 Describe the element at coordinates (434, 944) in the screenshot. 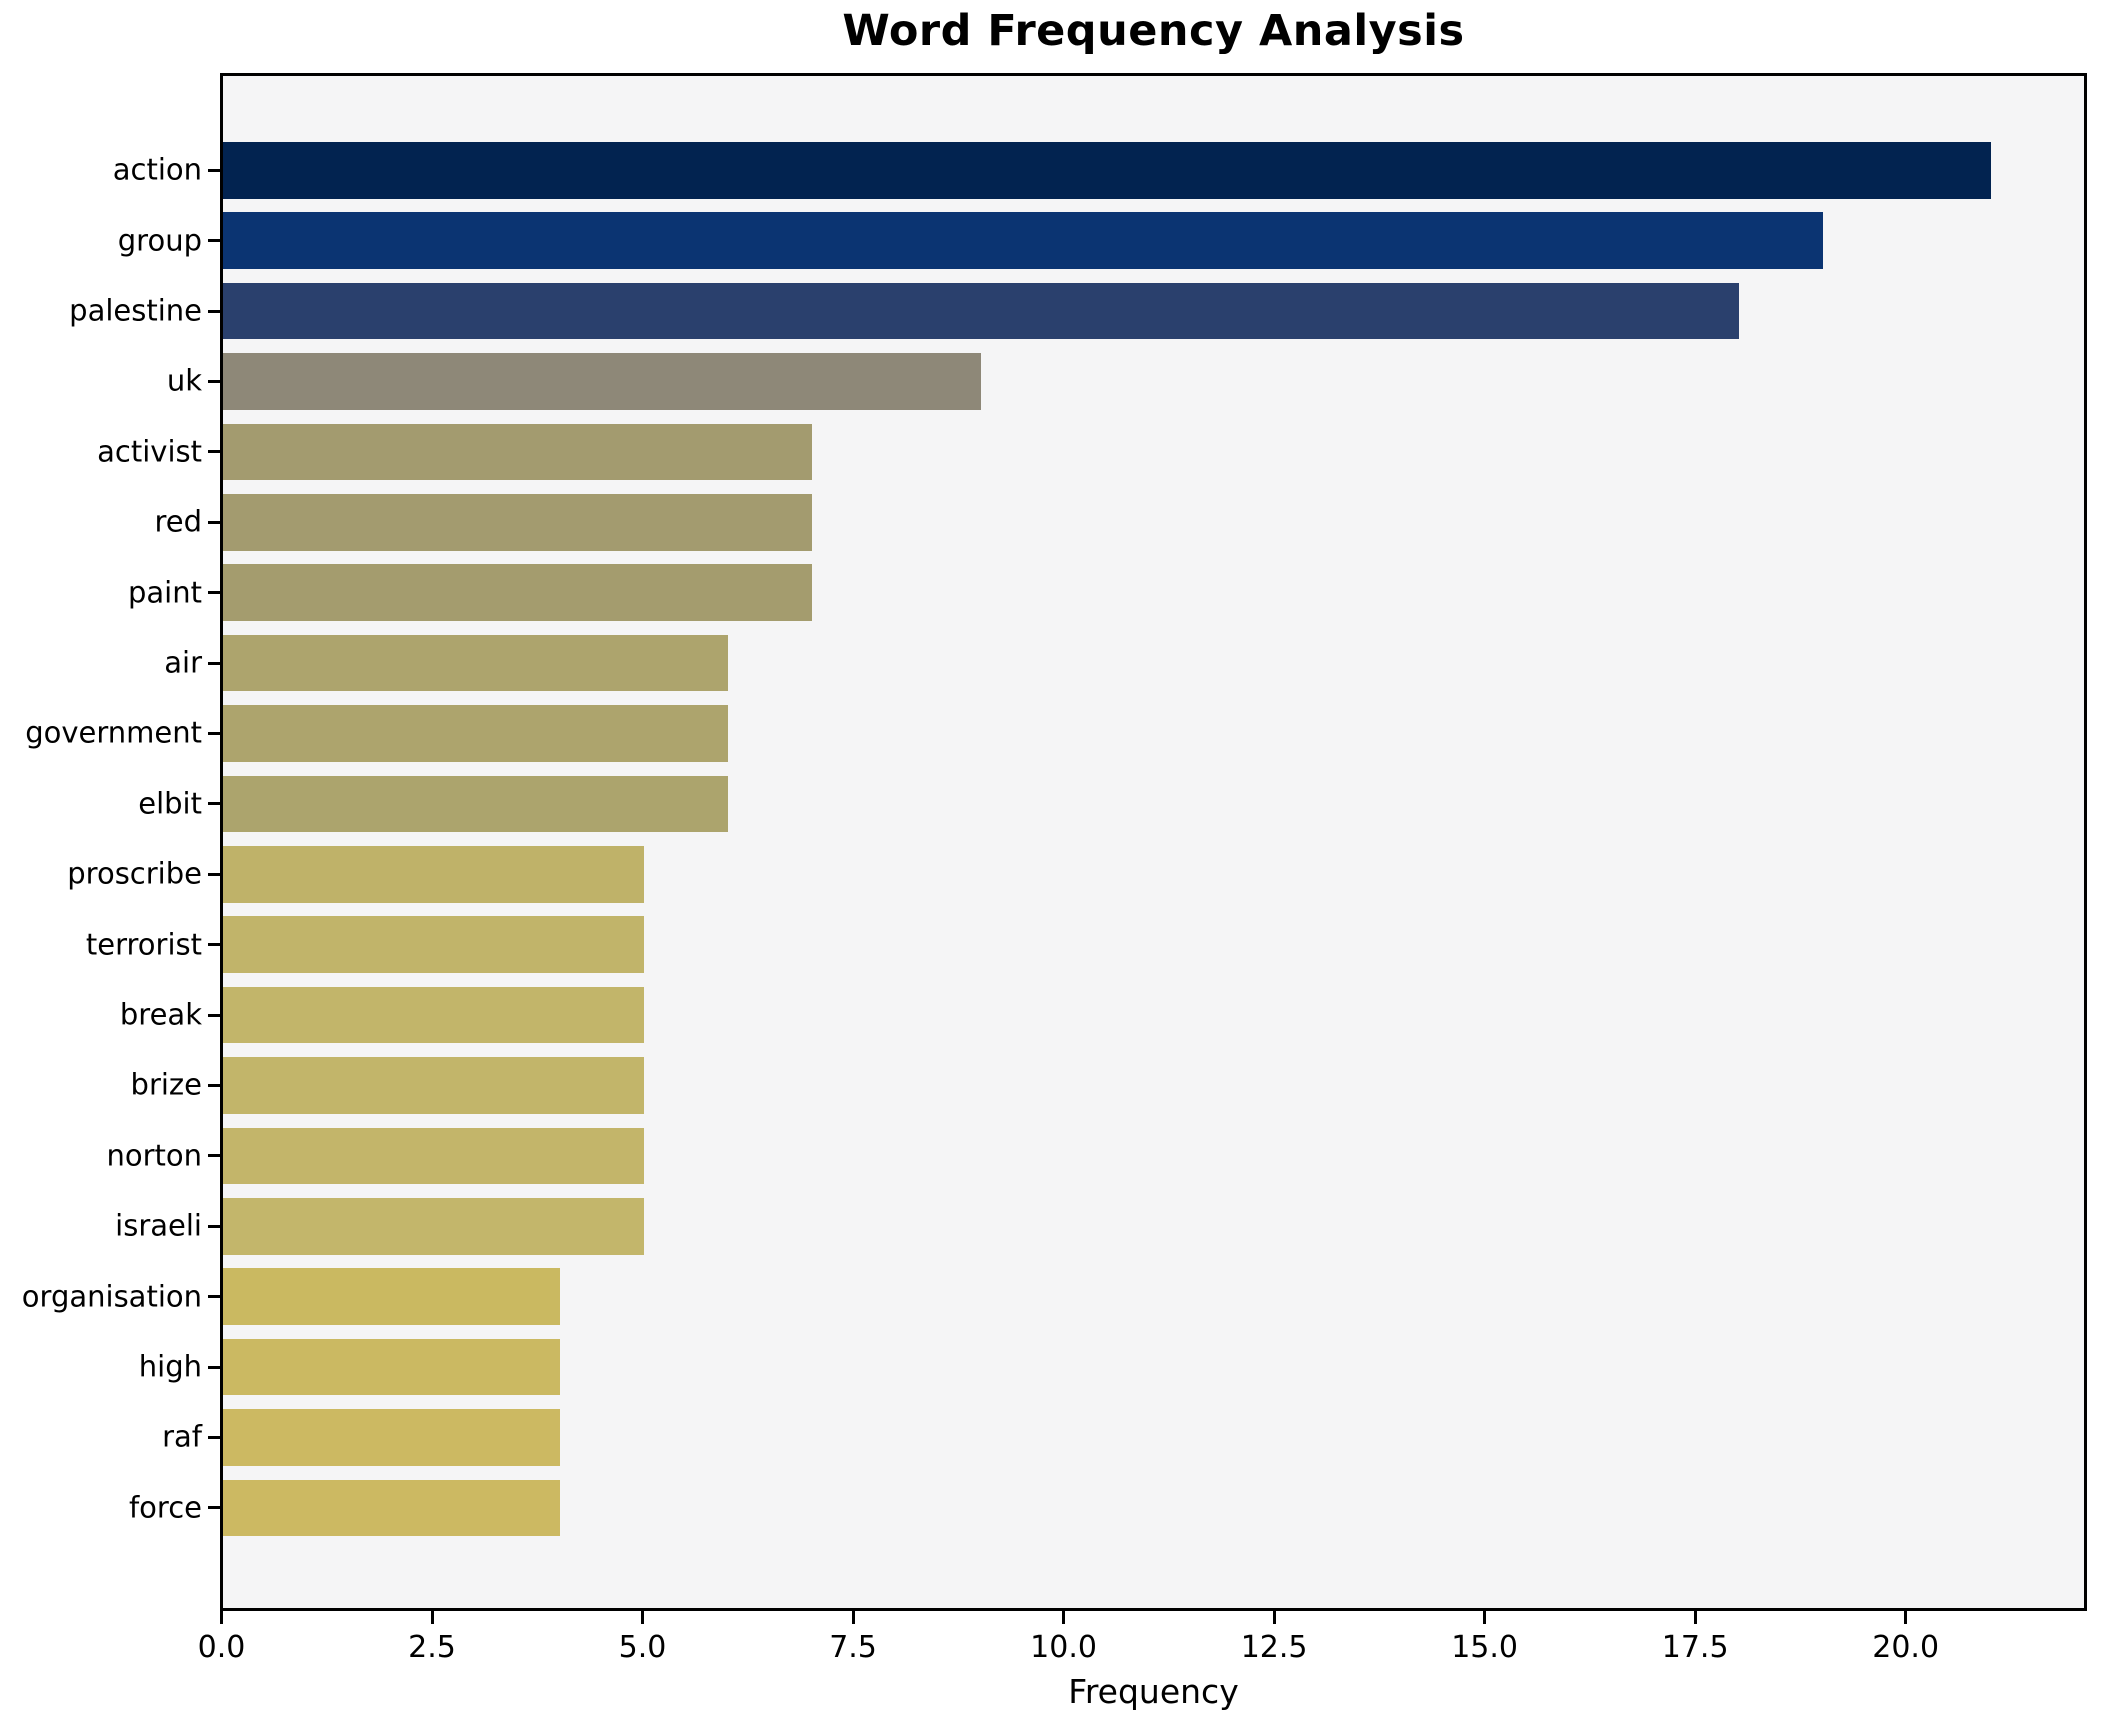

I see `bar-terrorist` at that location.